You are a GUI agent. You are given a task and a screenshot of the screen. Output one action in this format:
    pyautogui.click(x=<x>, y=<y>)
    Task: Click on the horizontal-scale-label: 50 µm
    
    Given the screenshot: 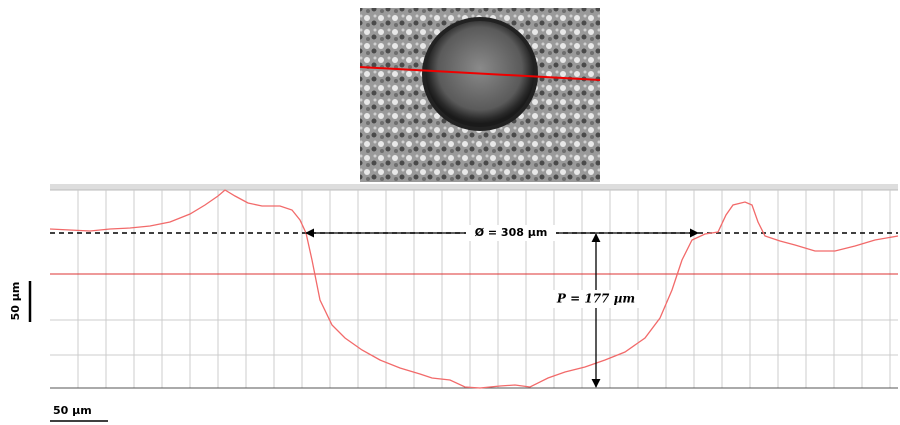 What is the action you would take?
    pyautogui.click(x=72, y=410)
    